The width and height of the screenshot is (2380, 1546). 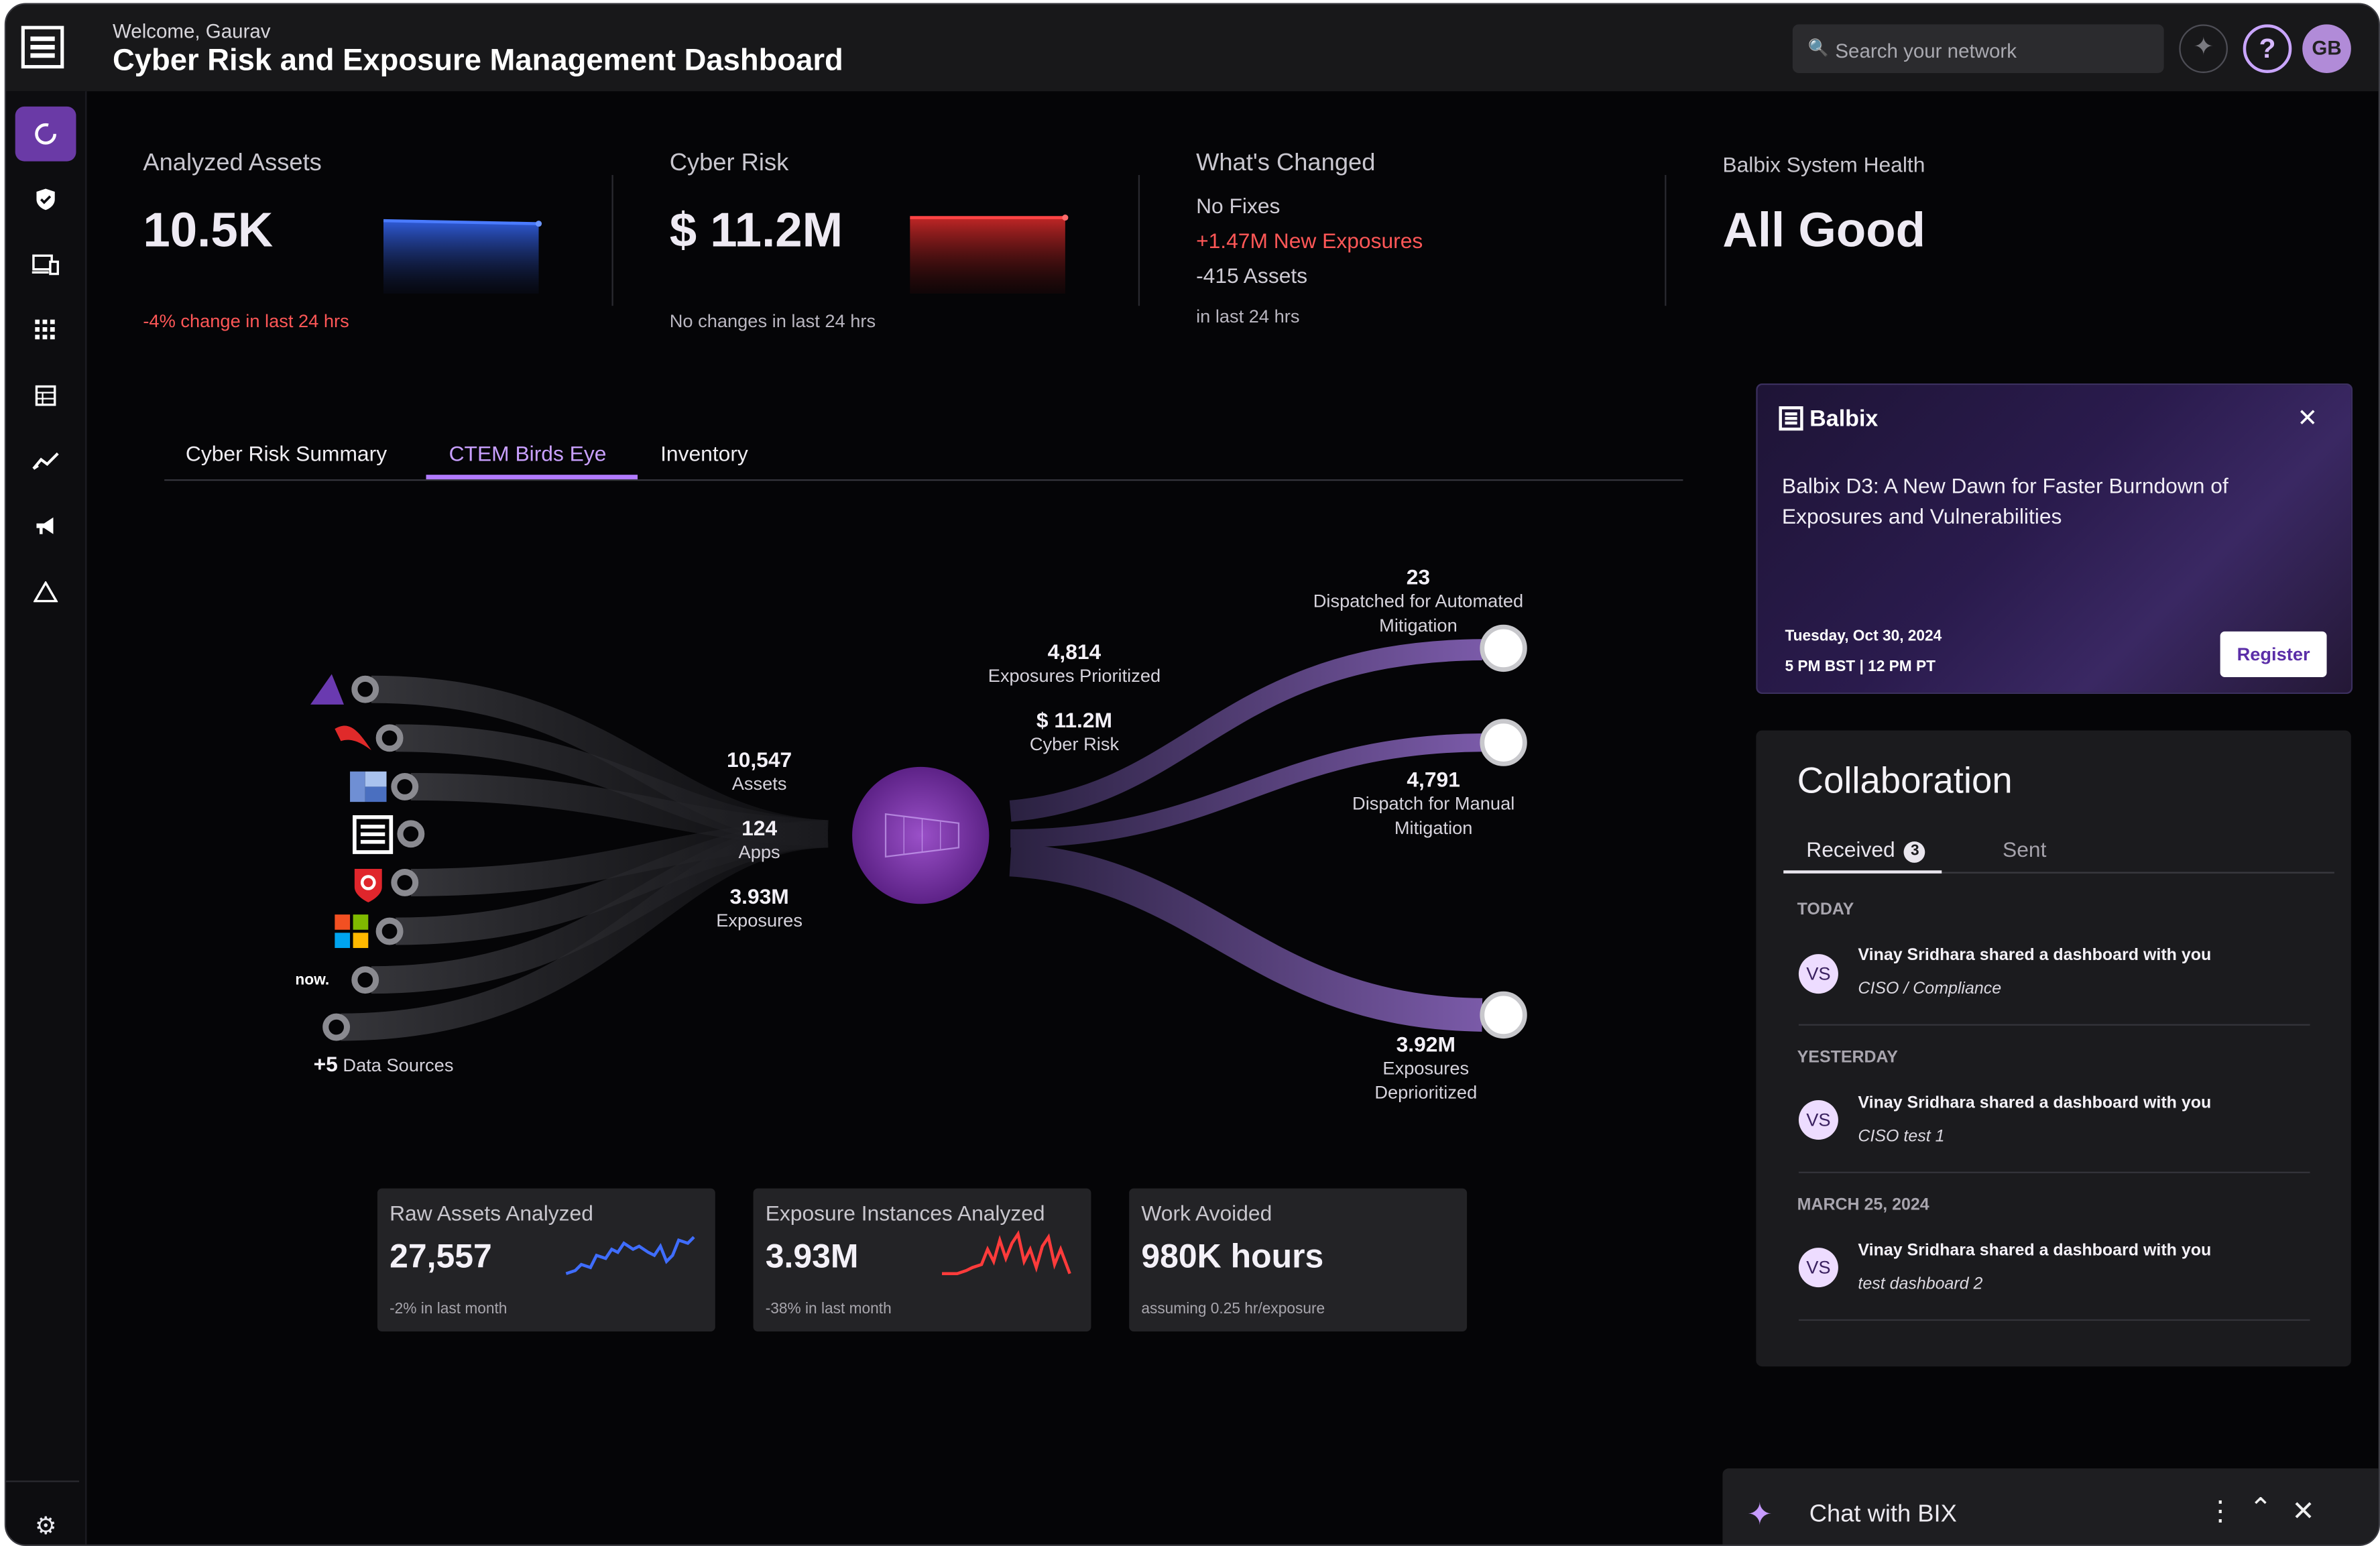 What do you see at coordinates (492, 1213) in the screenshot?
I see `raw-assets-label: Raw Assets Analyzed` at bounding box center [492, 1213].